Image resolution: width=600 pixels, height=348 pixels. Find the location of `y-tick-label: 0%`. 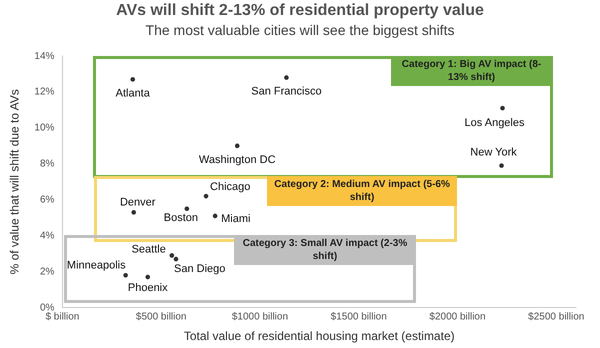

y-tick-label: 0% is located at coordinates (47, 308).